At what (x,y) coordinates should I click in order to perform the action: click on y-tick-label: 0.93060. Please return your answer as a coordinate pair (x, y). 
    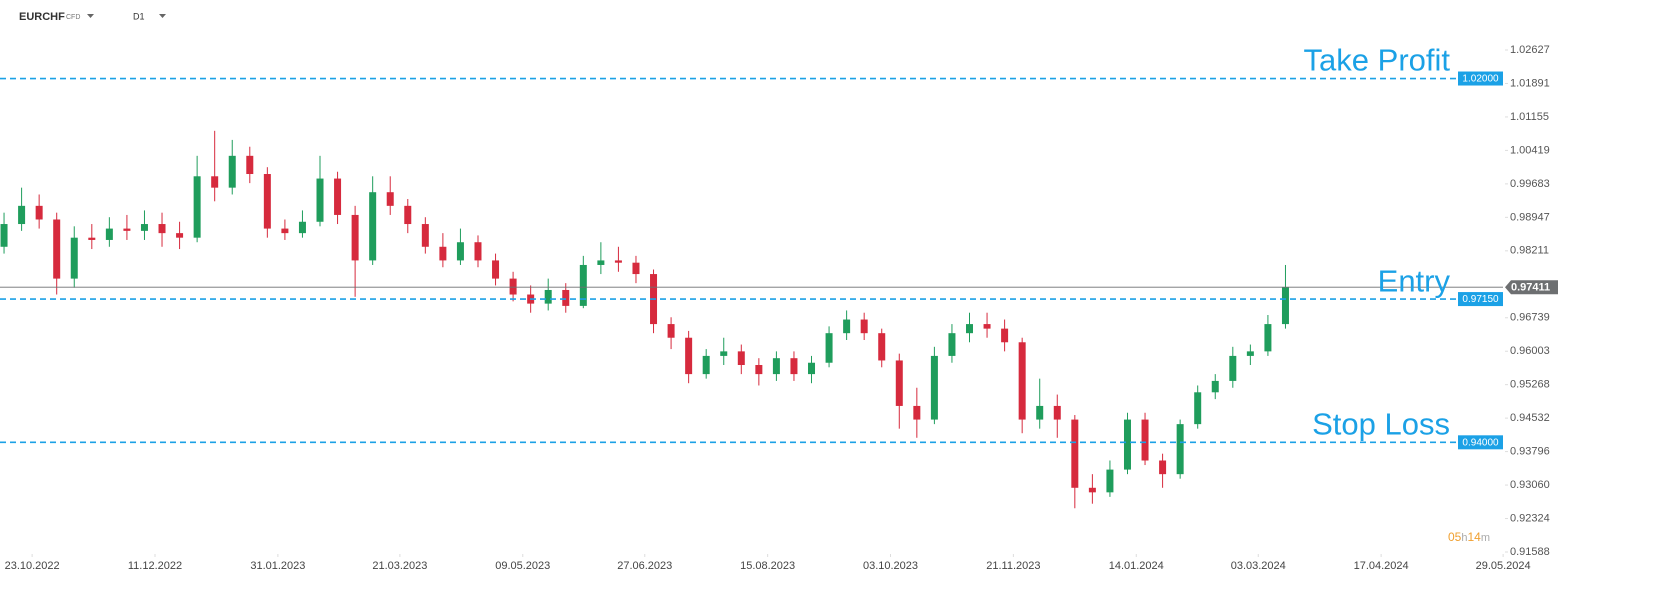
    Looking at the image, I should click on (1530, 485).